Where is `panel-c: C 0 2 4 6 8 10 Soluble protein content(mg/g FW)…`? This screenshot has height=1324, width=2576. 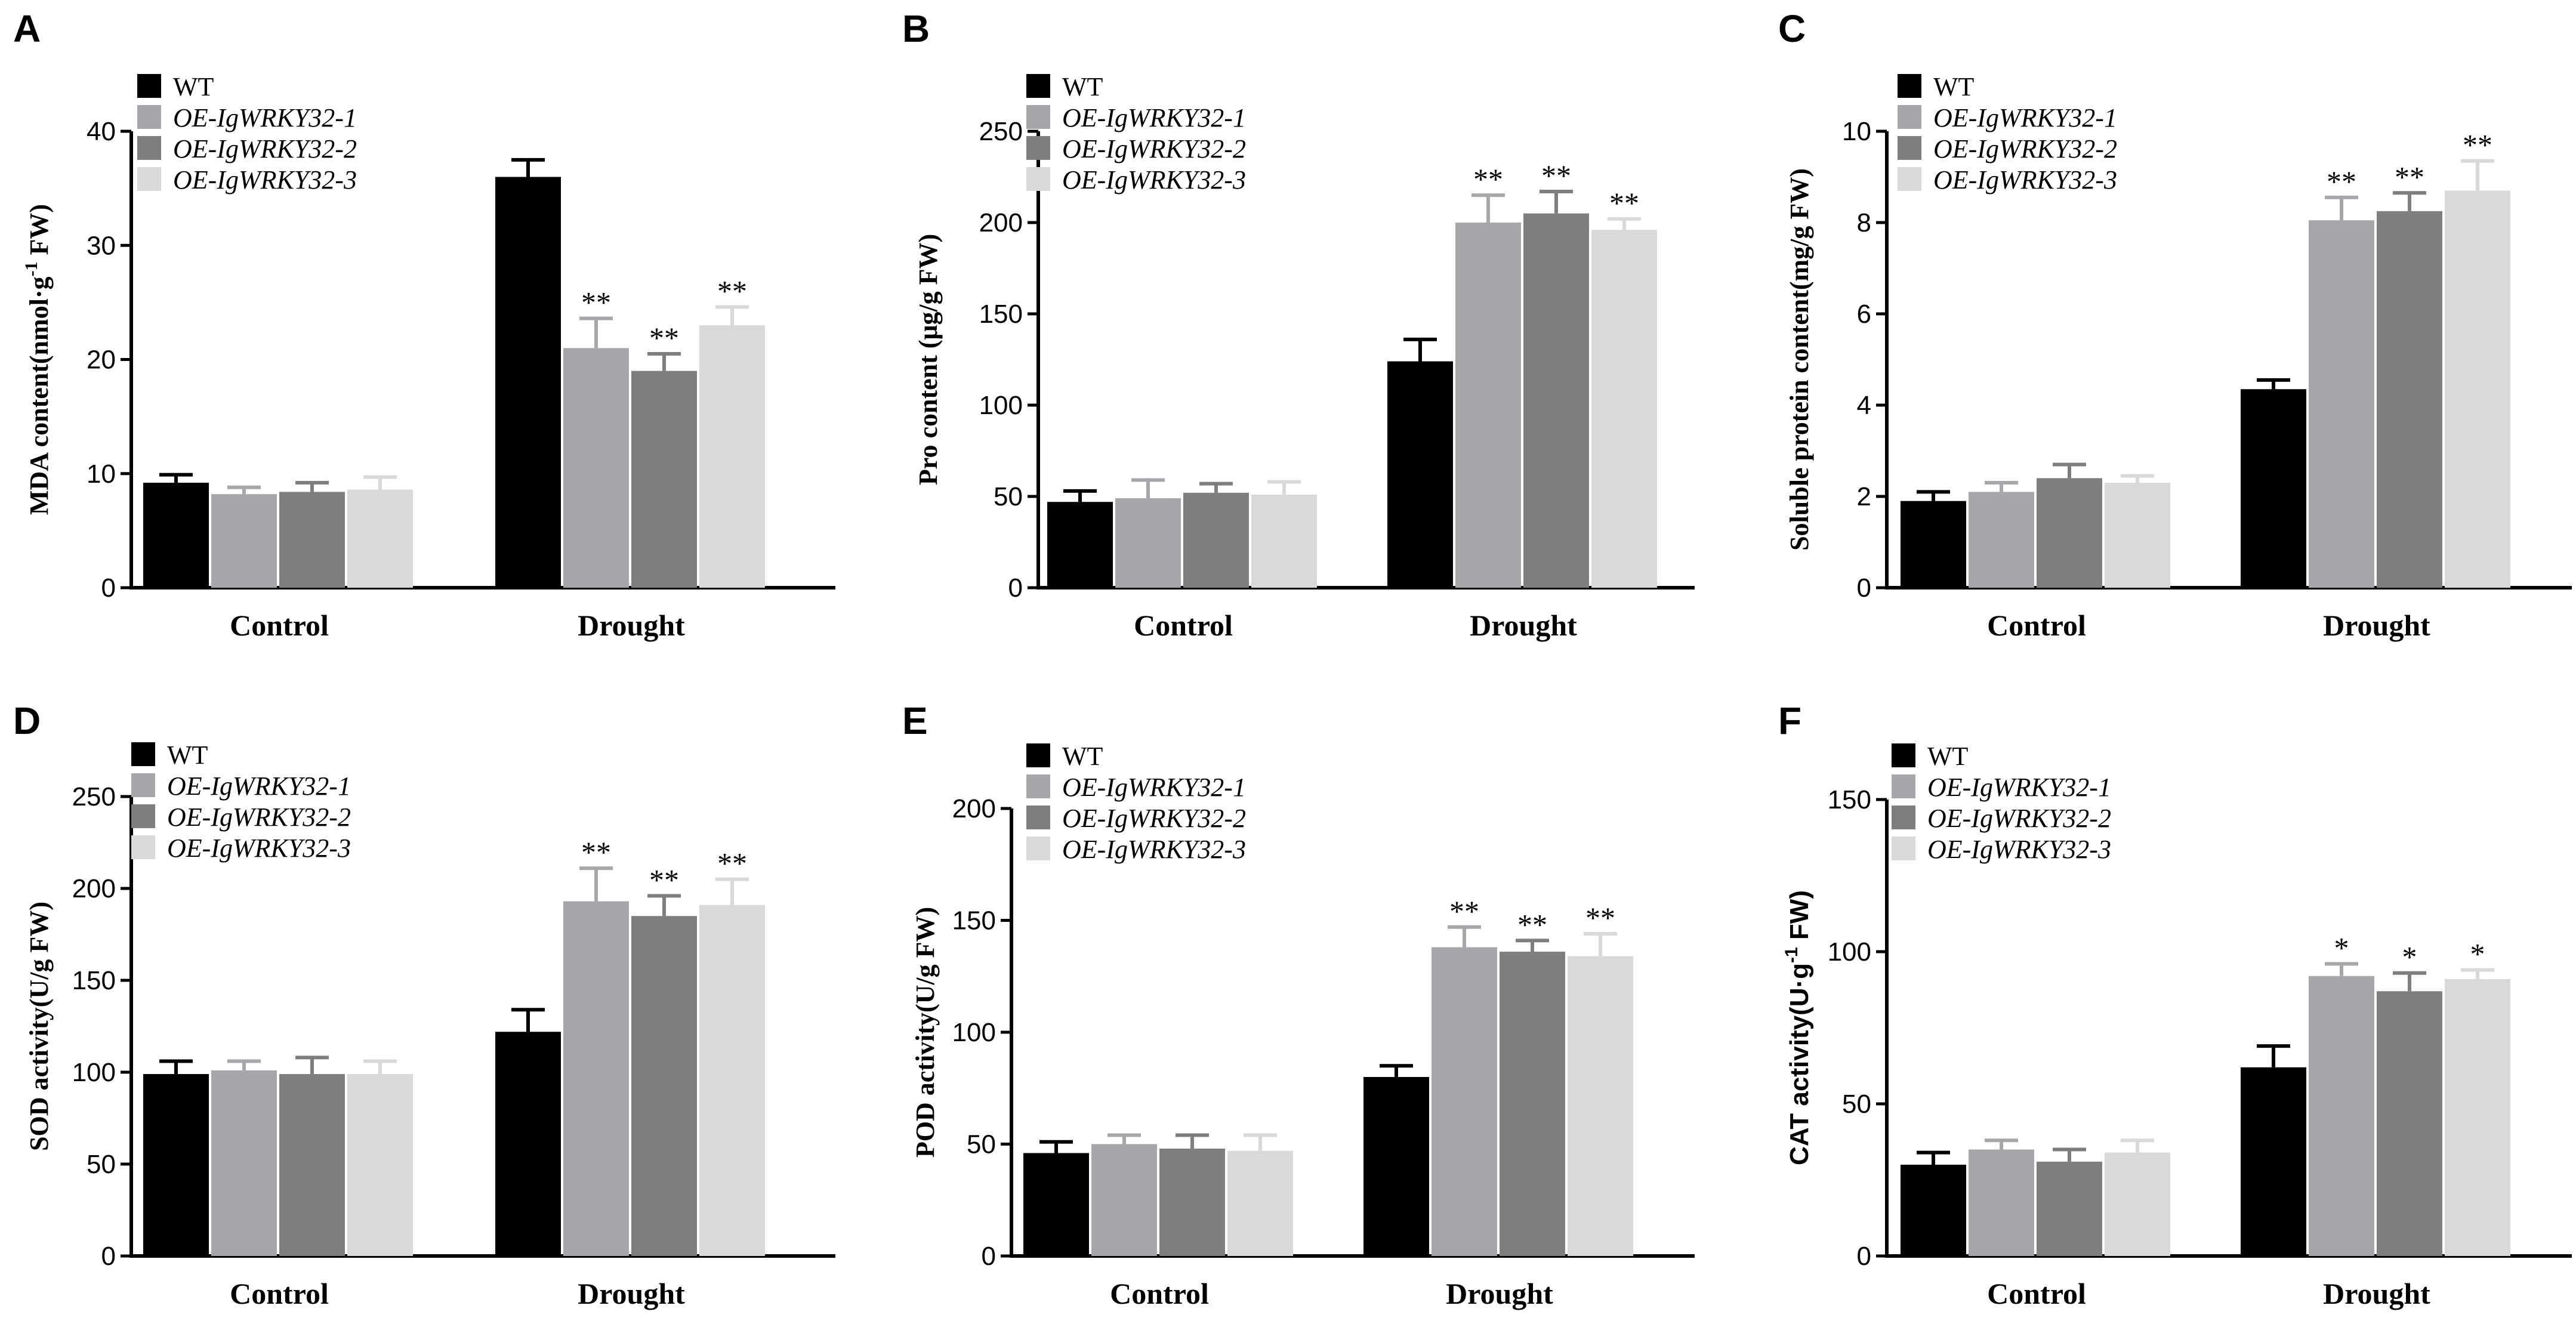 panel-c: C 0 2 4 6 8 10 Soluble protein content(mg/g FW)… is located at coordinates (2175, 324).